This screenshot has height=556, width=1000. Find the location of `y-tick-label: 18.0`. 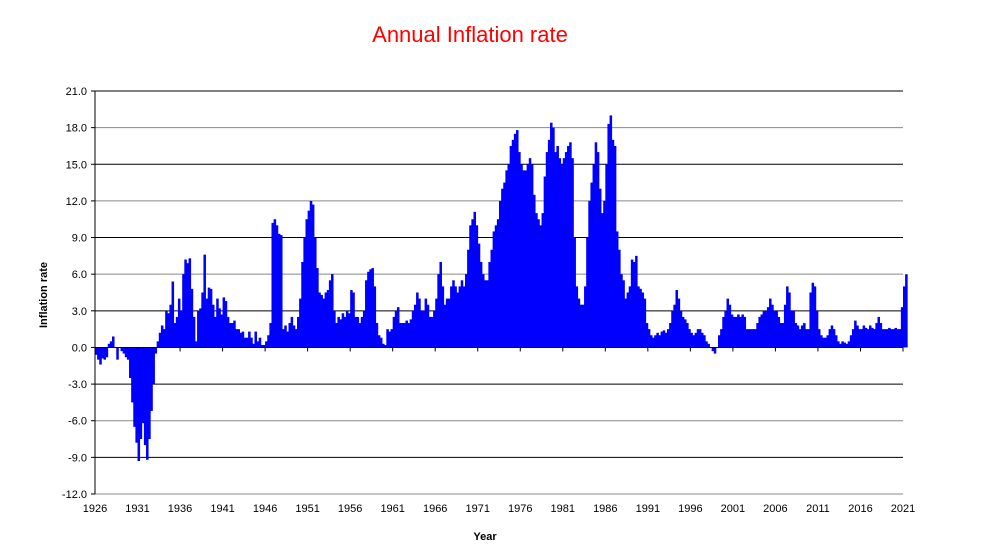

y-tick-label: 18.0 is located at coordinates (76, 129).